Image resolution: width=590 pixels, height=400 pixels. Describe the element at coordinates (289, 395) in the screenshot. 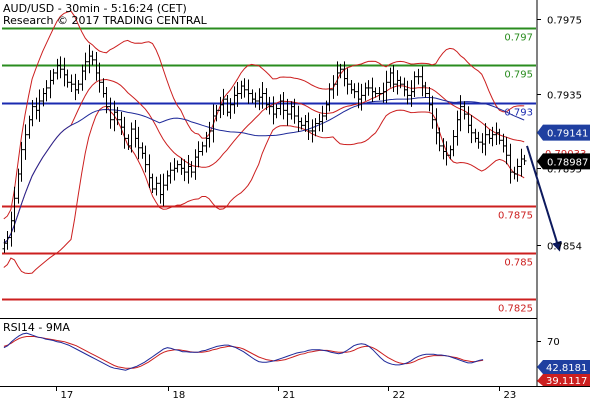

I see `x-tick-label: 21` at that location.